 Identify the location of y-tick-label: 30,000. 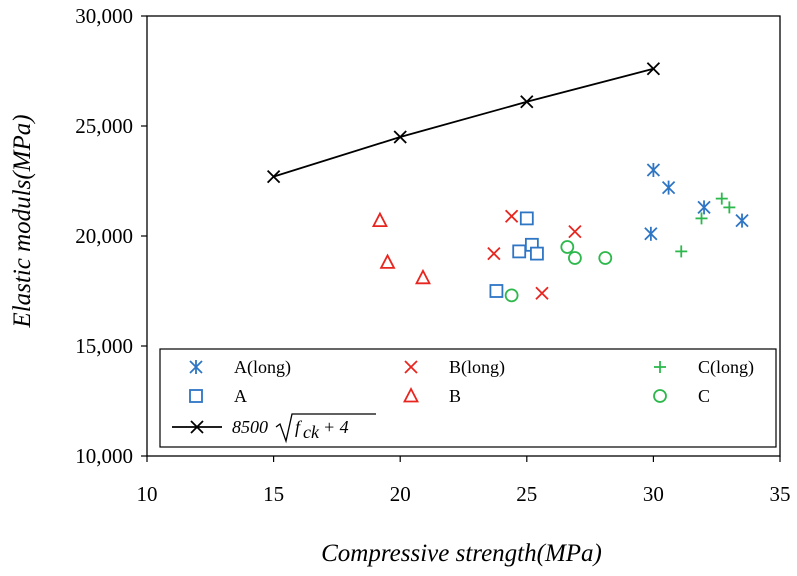
(104, 16).